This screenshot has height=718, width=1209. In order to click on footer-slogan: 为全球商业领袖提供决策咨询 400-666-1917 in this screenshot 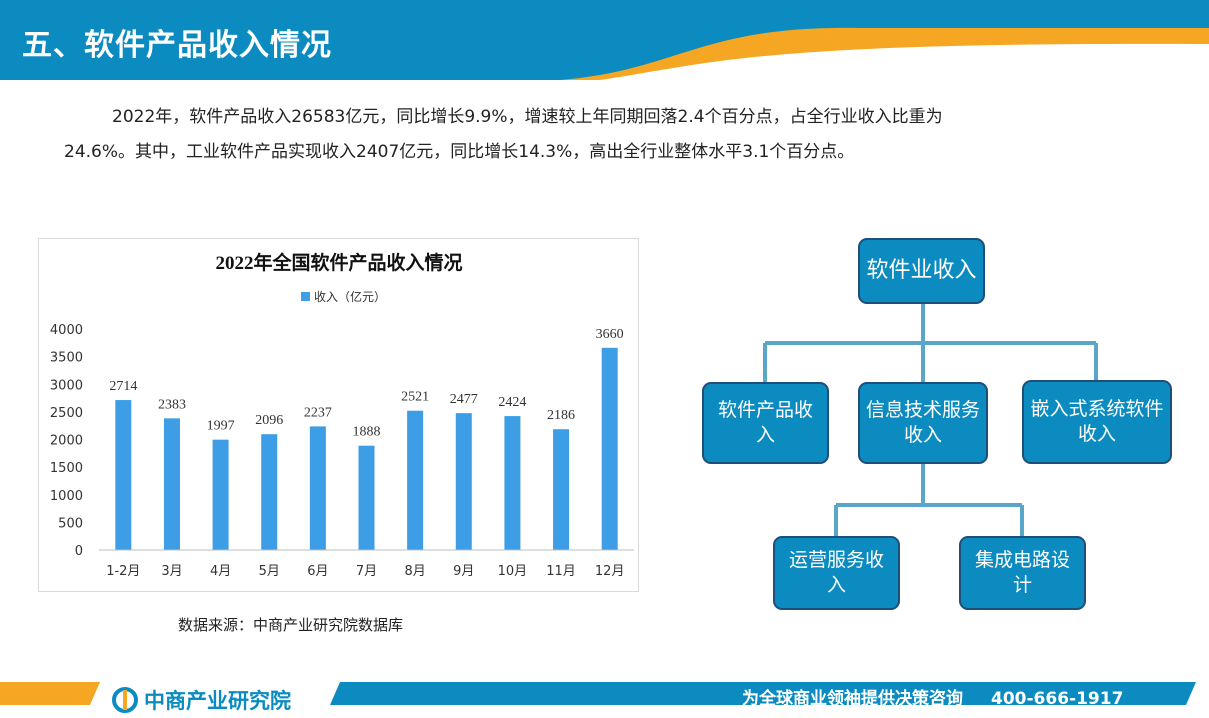, I will do `click(932, 696)`.